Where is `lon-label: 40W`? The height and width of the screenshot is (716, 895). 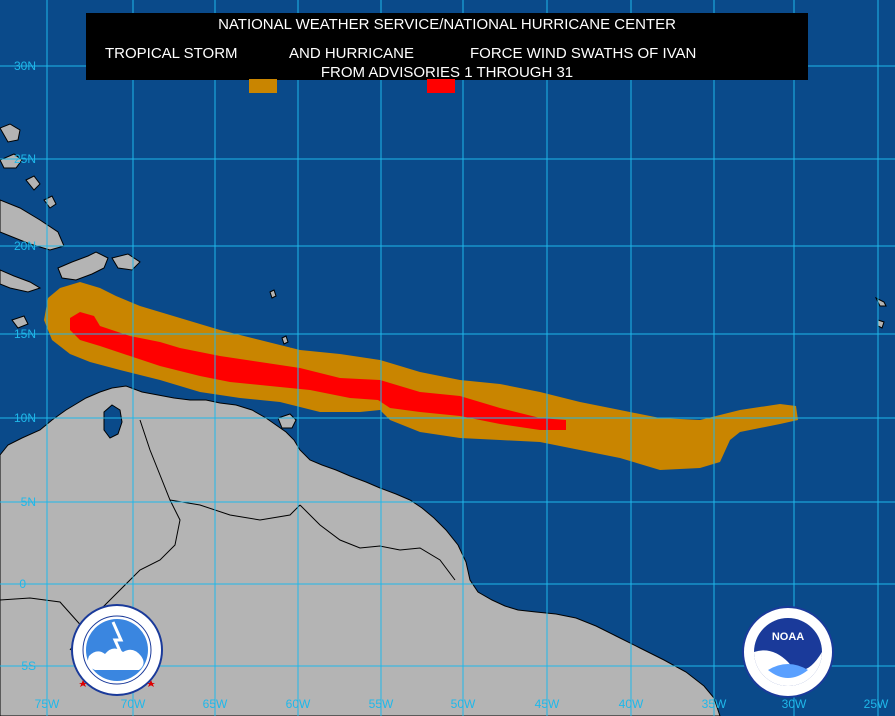 lon-label: 40W is located at coordinates (631, 704).